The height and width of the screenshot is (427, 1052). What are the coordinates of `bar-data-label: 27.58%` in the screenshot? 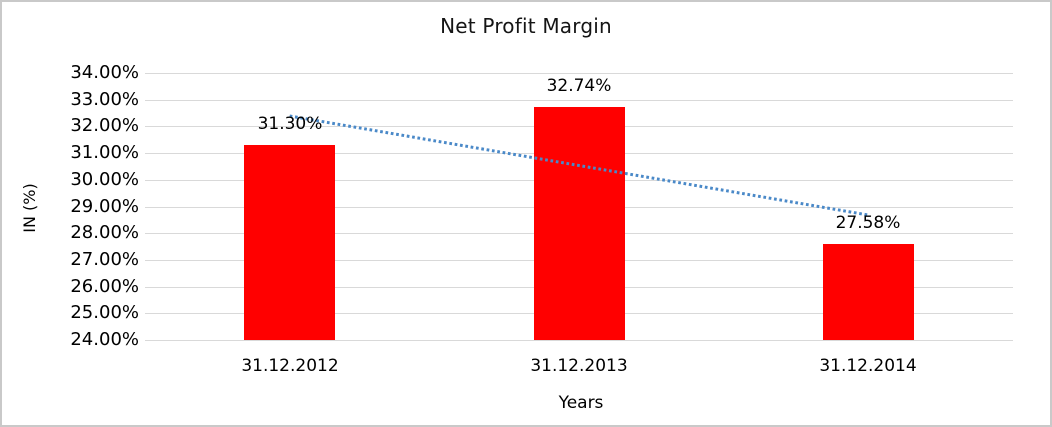 It's located at (868, 223).